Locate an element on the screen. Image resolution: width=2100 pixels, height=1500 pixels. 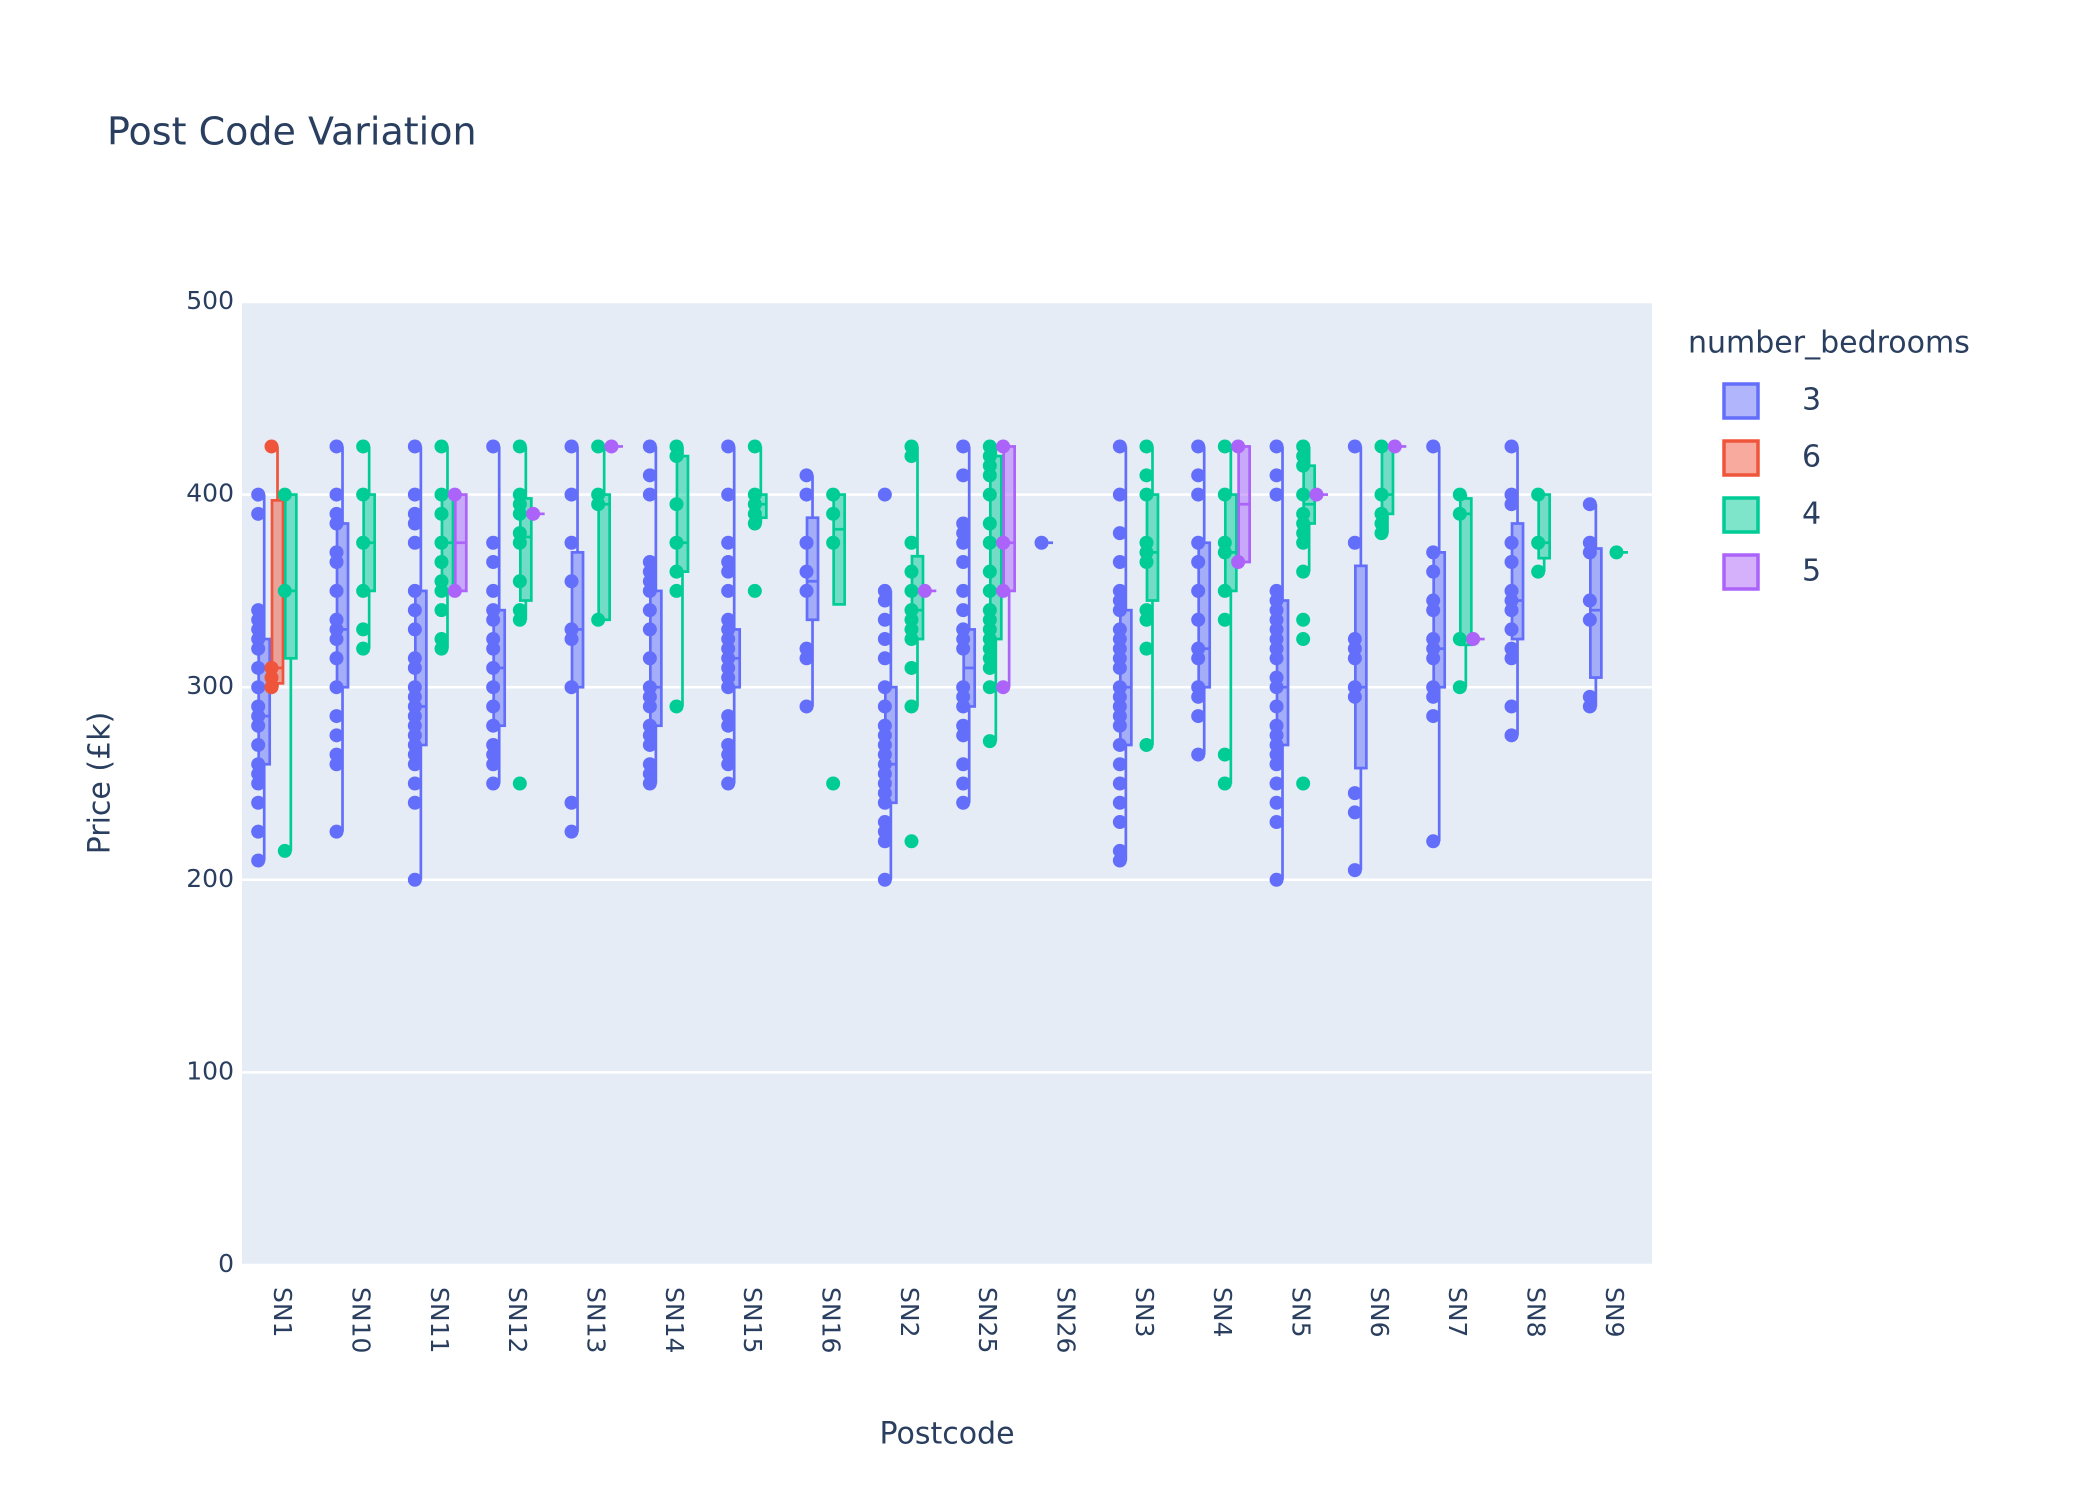
x-tick-label: SN7 is located at coordinates (1457, 1312).